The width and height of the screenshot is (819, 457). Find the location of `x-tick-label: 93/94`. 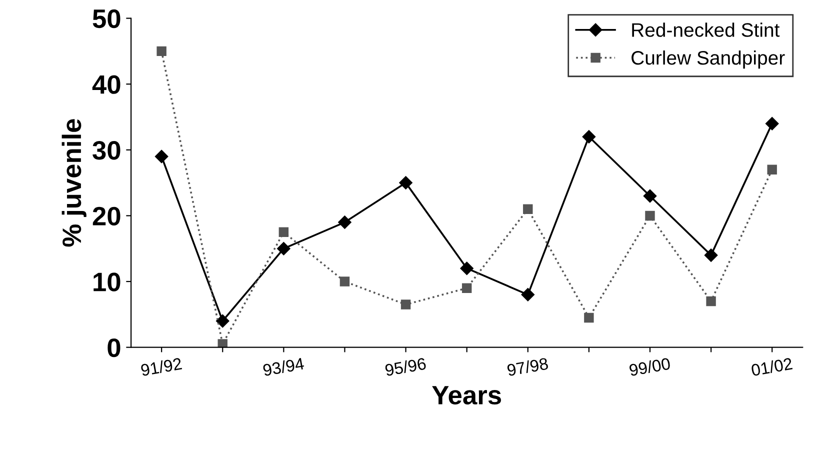

x-tick-label: 93/94 is located at coordinates (283, 366).